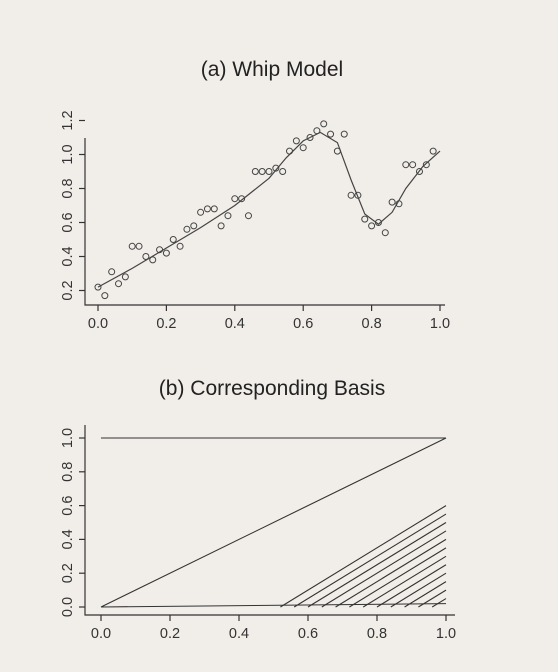 This screenshot has height=672, width=558. What do you see at coordinates (72, 522) in the screenshot?
I see `panel-b-y-ticks: 0.0 0.2 0.4 0.6 0.8 1.0` at bounding box center [72, 522].